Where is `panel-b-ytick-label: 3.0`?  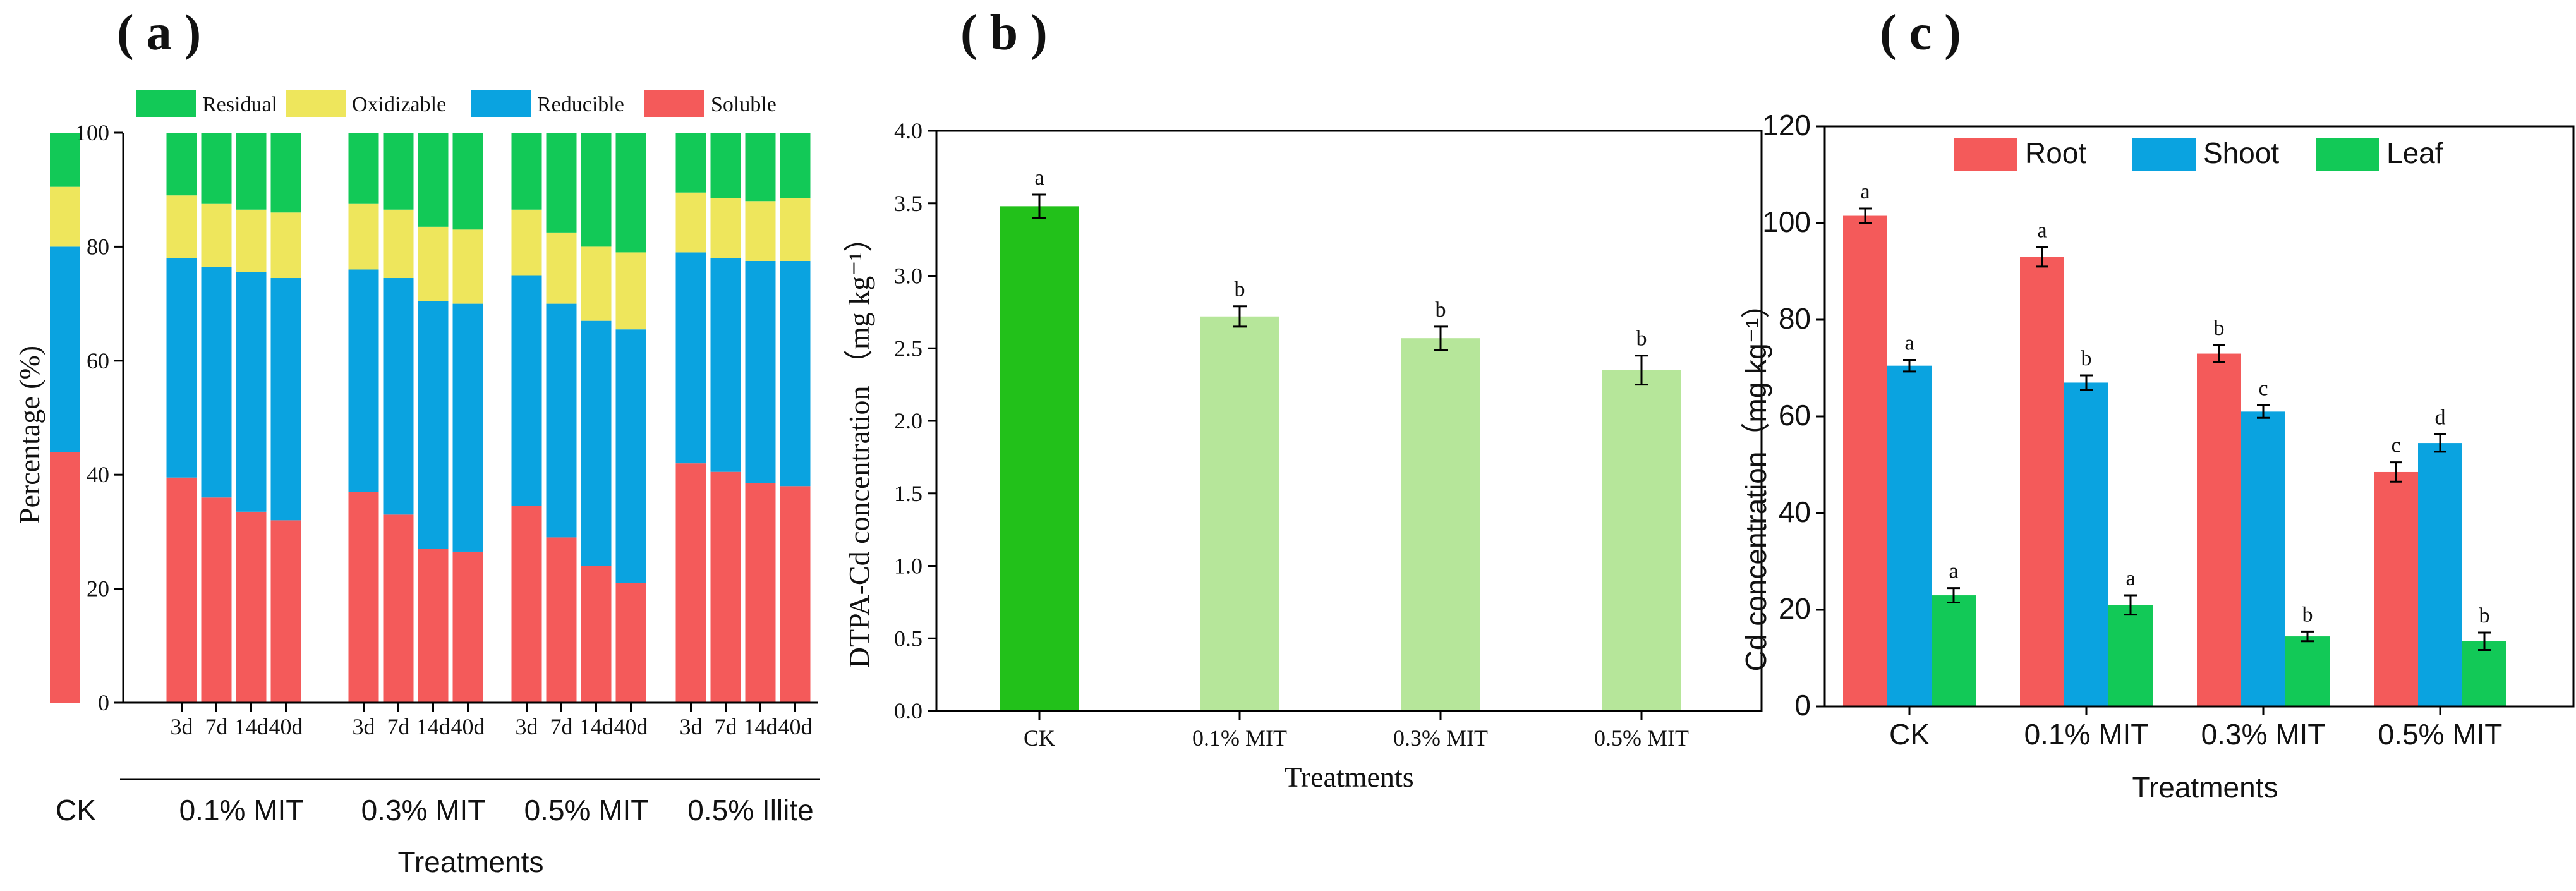 panel-b-ytick-label: 3.0 is located at coordinates (908, 276).